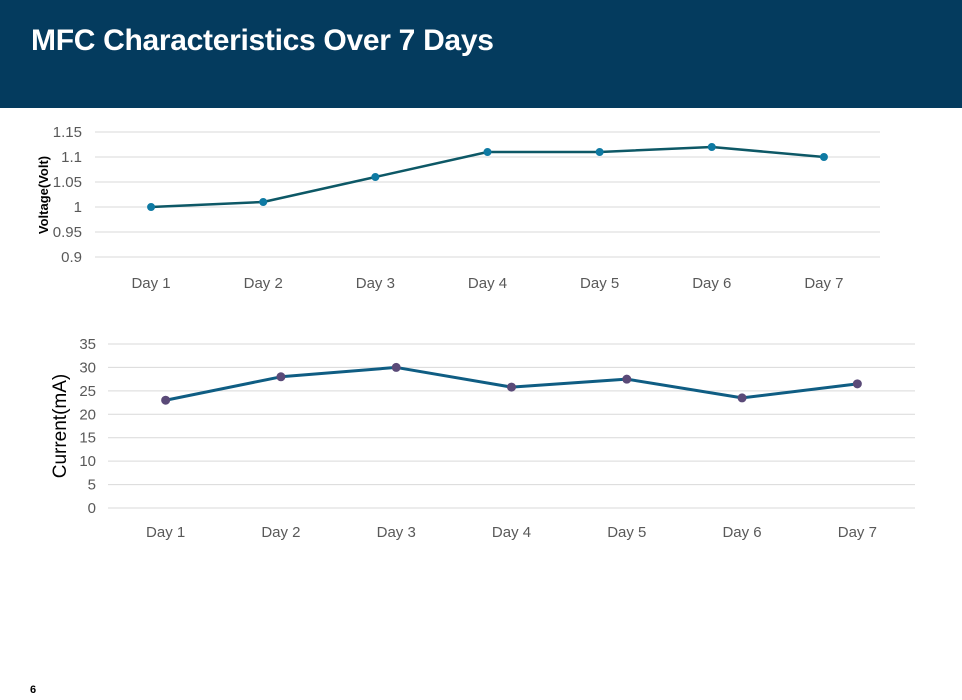 The width and height of the screenshot is (962, 700). What do you see at coordinates (67, 182) in the screenshot?
I see `y-tick-label: 1.05` at bounding box center [67, 182].